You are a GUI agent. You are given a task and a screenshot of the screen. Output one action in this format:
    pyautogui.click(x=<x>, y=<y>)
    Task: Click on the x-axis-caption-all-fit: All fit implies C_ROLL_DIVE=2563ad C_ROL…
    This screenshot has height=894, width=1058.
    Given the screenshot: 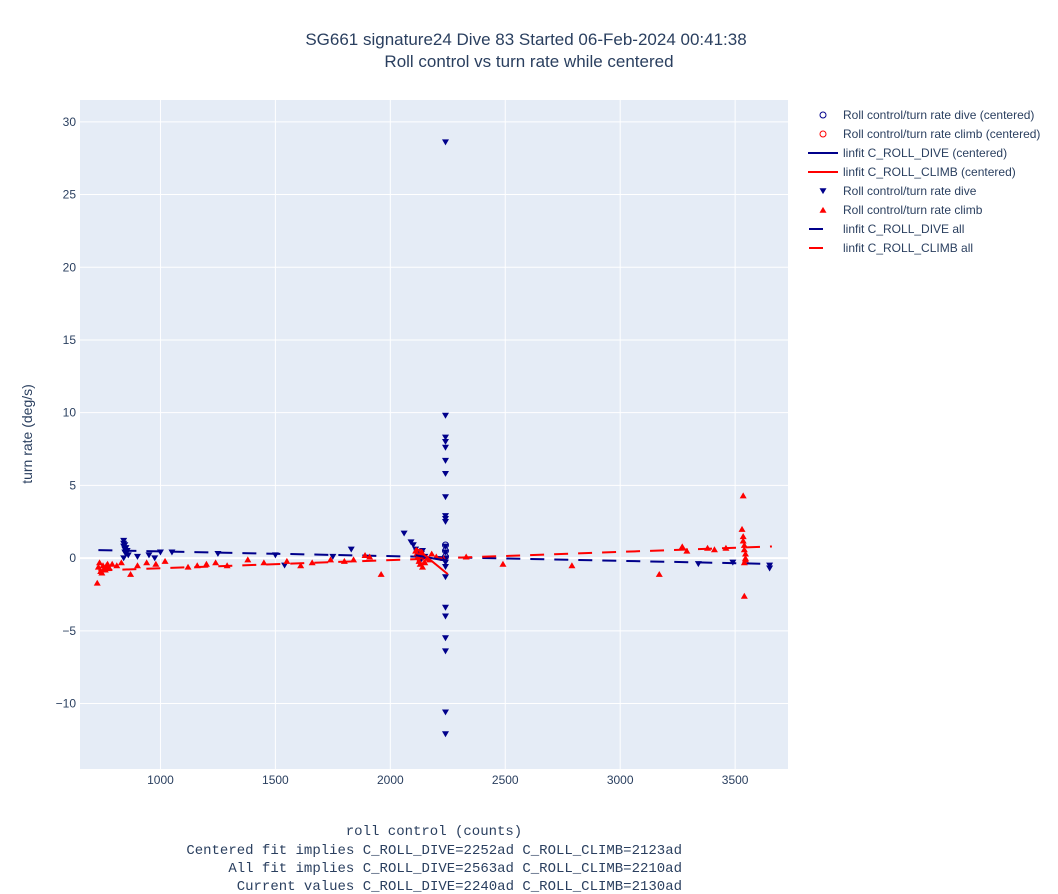 What is the action you would take?
    pyautogui.click(x=455, y=869)
    